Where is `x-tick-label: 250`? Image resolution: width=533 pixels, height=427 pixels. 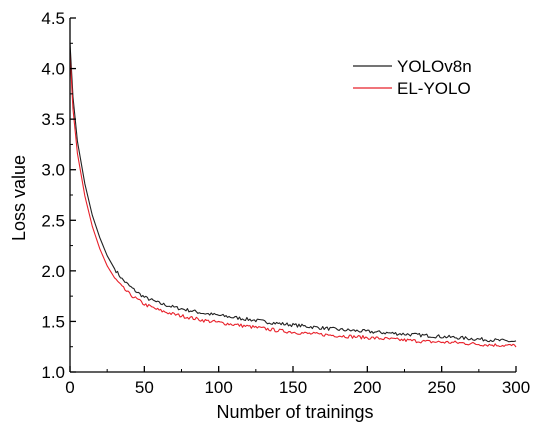 x-tick-label: 250 is located at coordinates (441, 387).